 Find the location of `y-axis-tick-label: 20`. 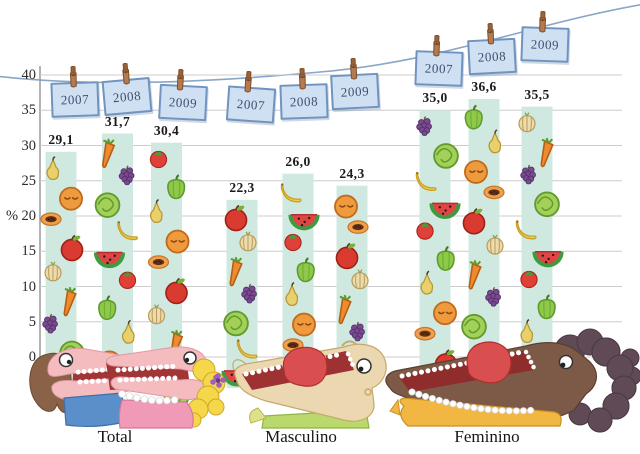

y-axis-tick-label: 20 is located at coordinates (29, 216).